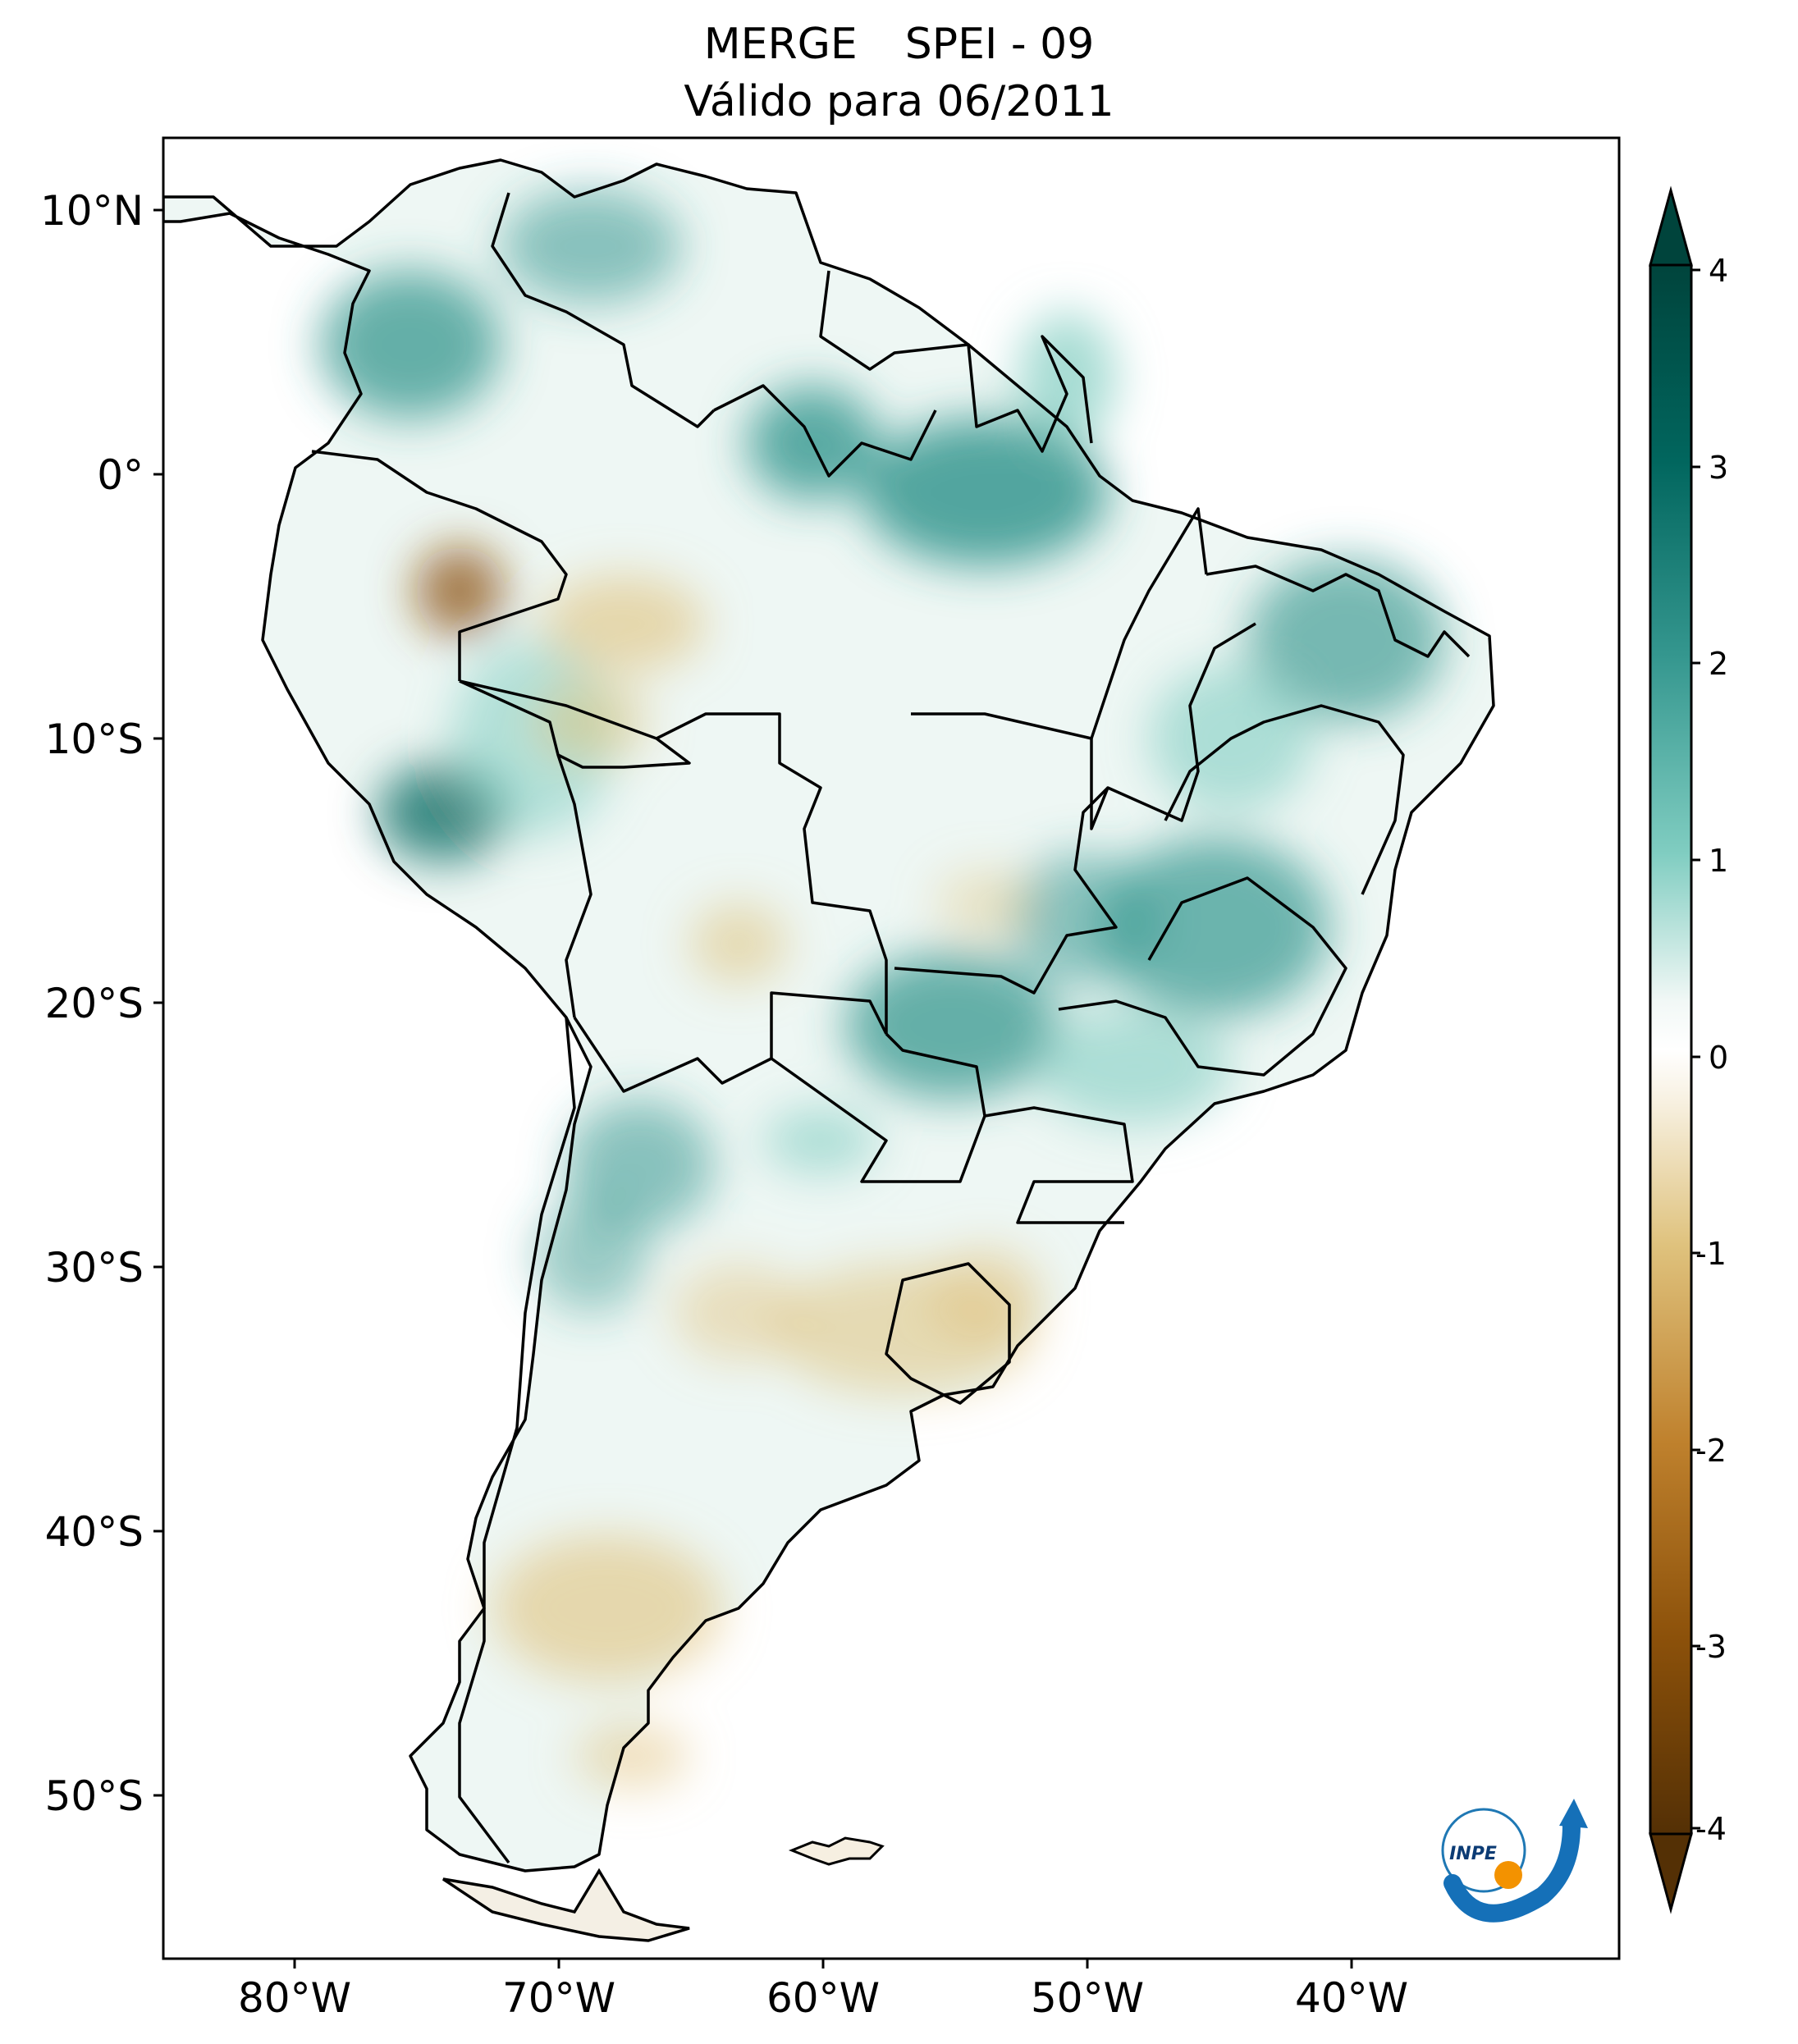 This screenshot has height=2044, width=1798. What do you see at coordinates (1711, 1254) in the screenshot?
I see `colorbar-tick-label: -1` at bounding box center [1711, 1254].